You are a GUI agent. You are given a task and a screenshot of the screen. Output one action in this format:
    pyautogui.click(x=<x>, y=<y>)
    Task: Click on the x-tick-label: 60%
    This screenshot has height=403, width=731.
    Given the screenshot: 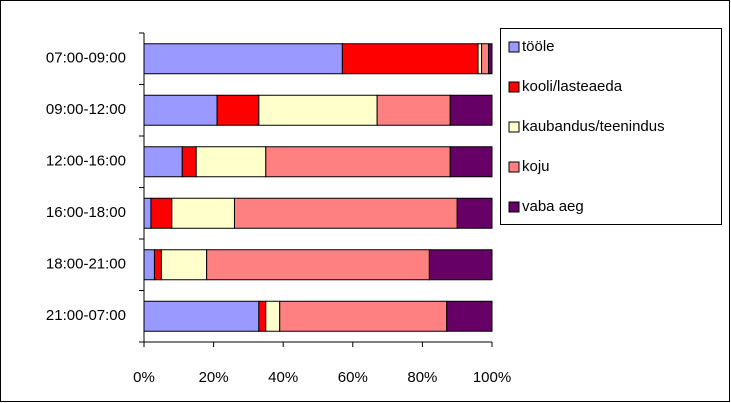 What is the action you would take?
    pyautogui.click(x=353, y=377)
    